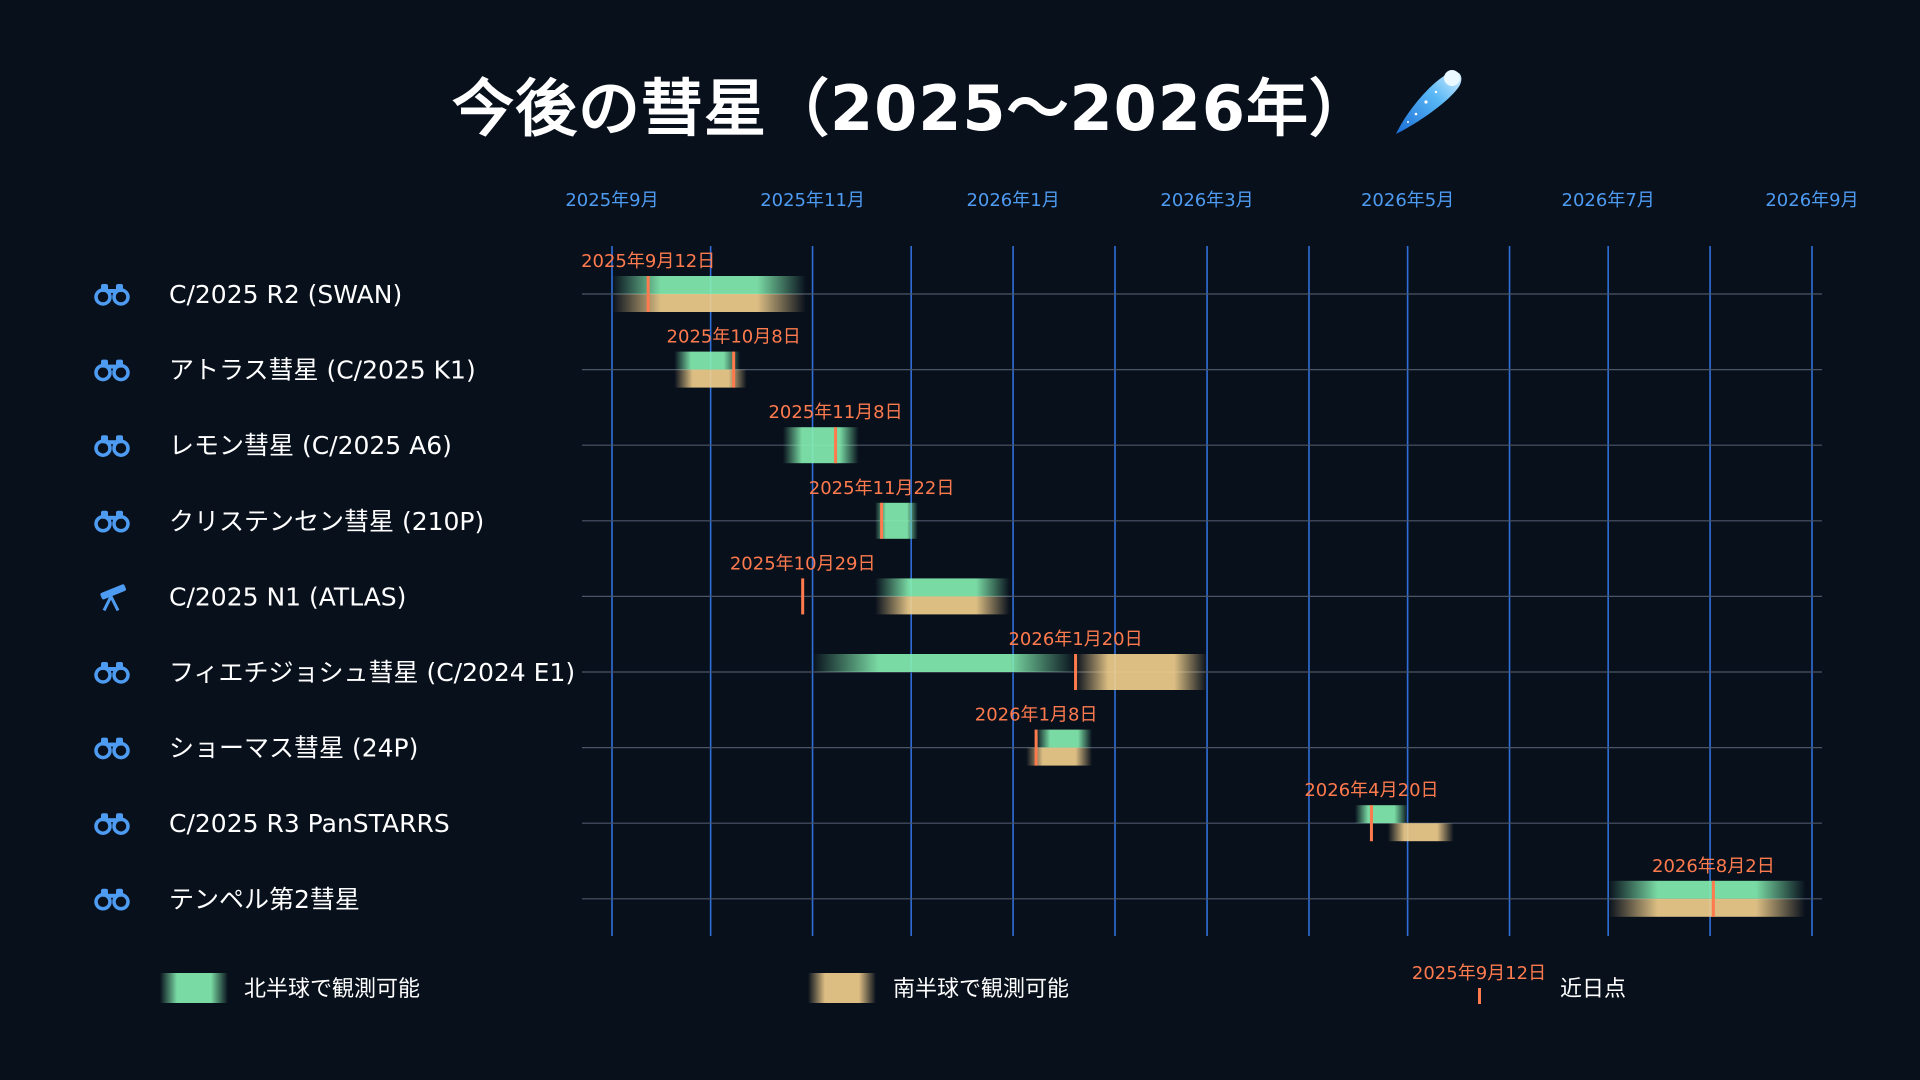 This screenshot has width=1920, height=1080. Describe the element at coordinates (981, 989) in the screenshot. I see `legend-south-label: 南半球で観測可能` at that location.